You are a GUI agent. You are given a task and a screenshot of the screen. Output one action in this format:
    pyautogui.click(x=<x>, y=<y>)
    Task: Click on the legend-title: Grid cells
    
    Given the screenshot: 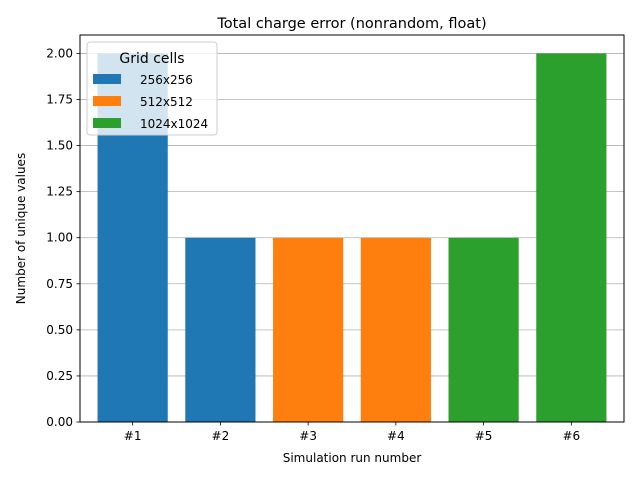 What is the action you would take?
    pyautogui.click(x=151, y=59)
    